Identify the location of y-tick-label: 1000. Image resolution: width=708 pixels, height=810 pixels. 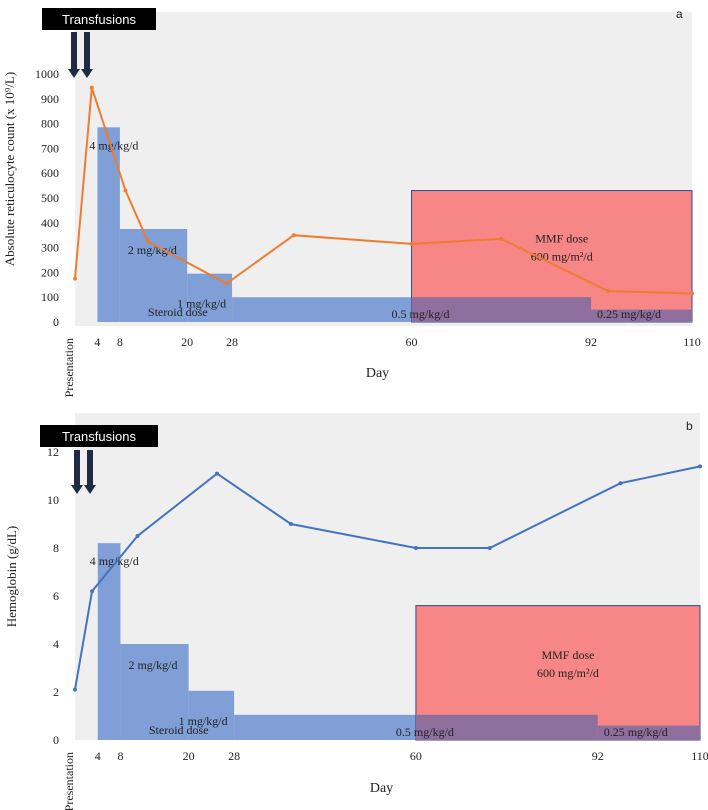
(47, 74).